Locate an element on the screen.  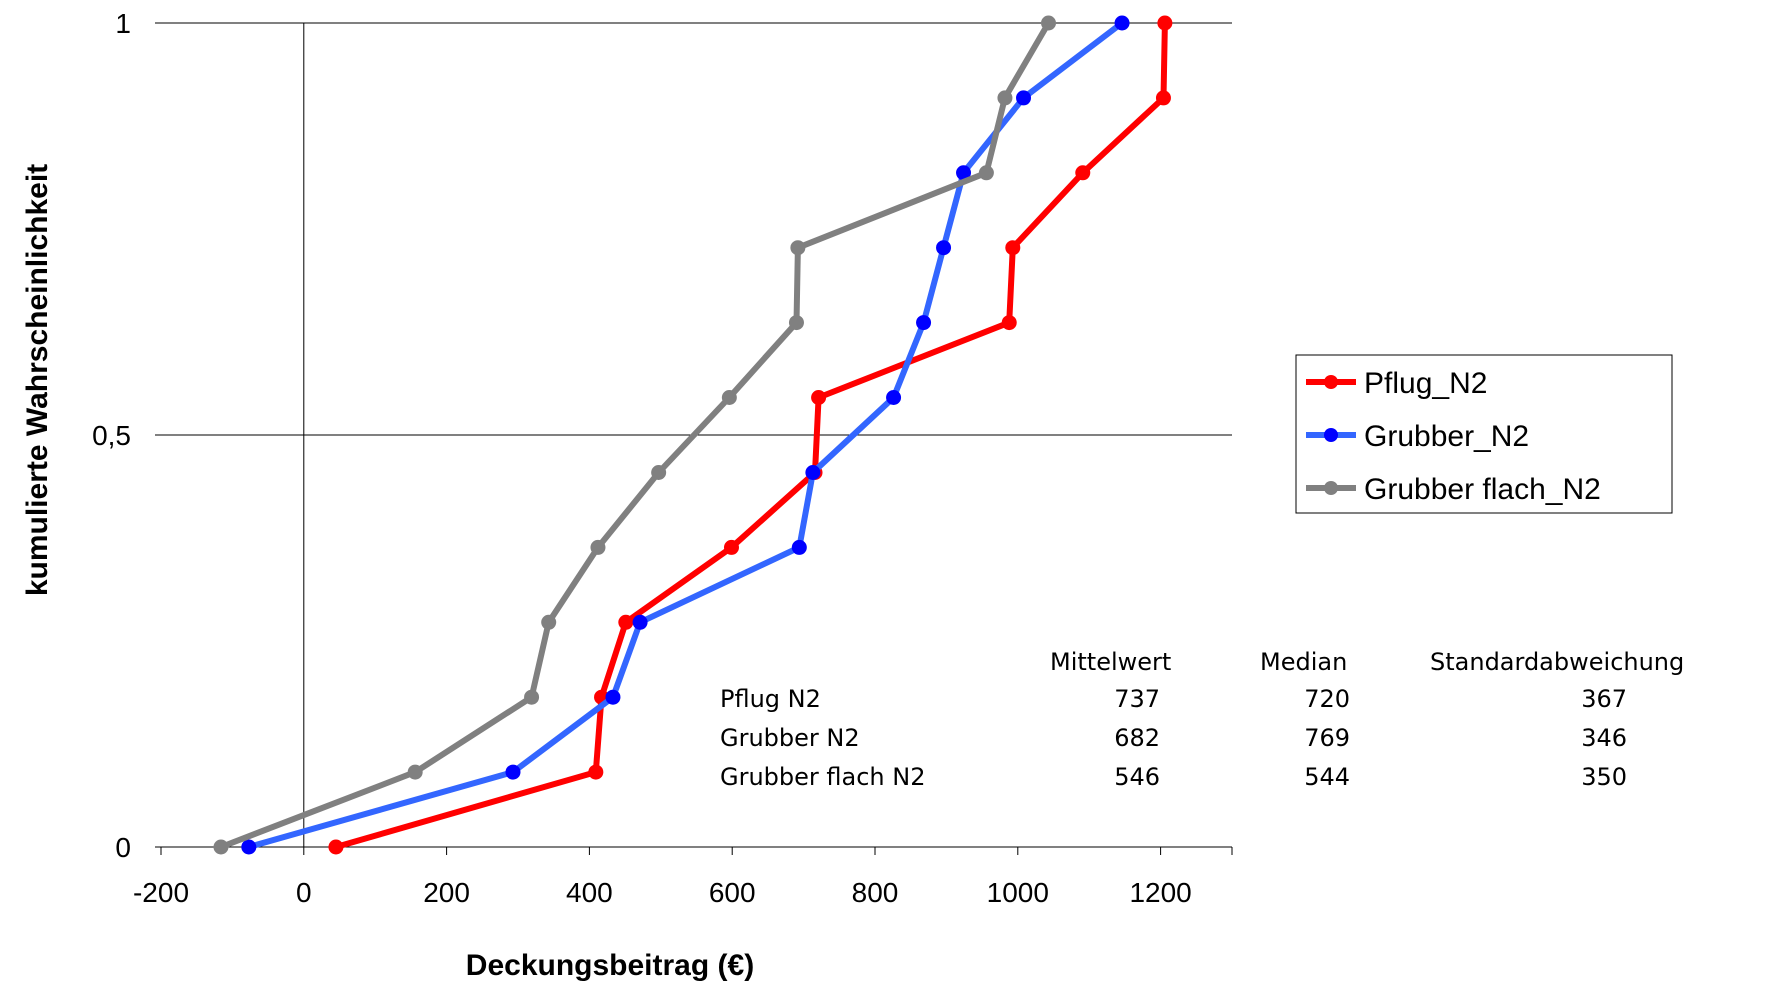
legend-box is located at coordinates (1484, 434).